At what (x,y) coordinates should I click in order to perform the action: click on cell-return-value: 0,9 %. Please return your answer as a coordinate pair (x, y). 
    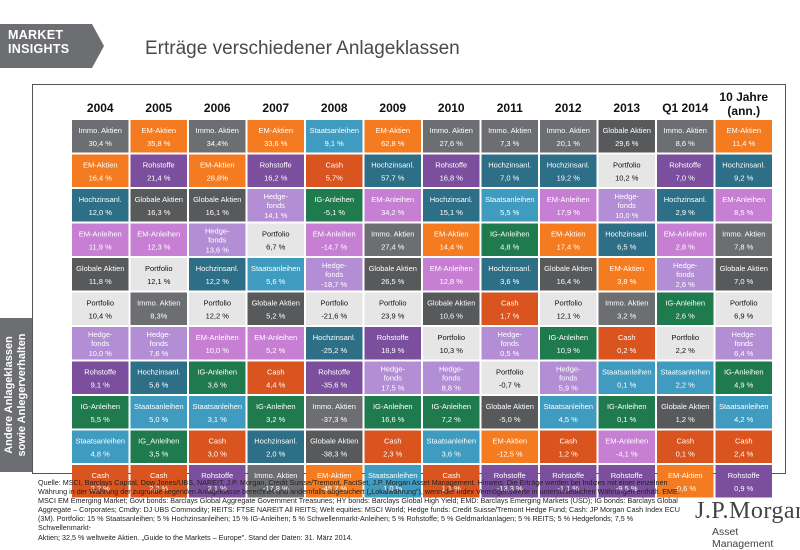
    Looking at the image, I should click on (744, 488).